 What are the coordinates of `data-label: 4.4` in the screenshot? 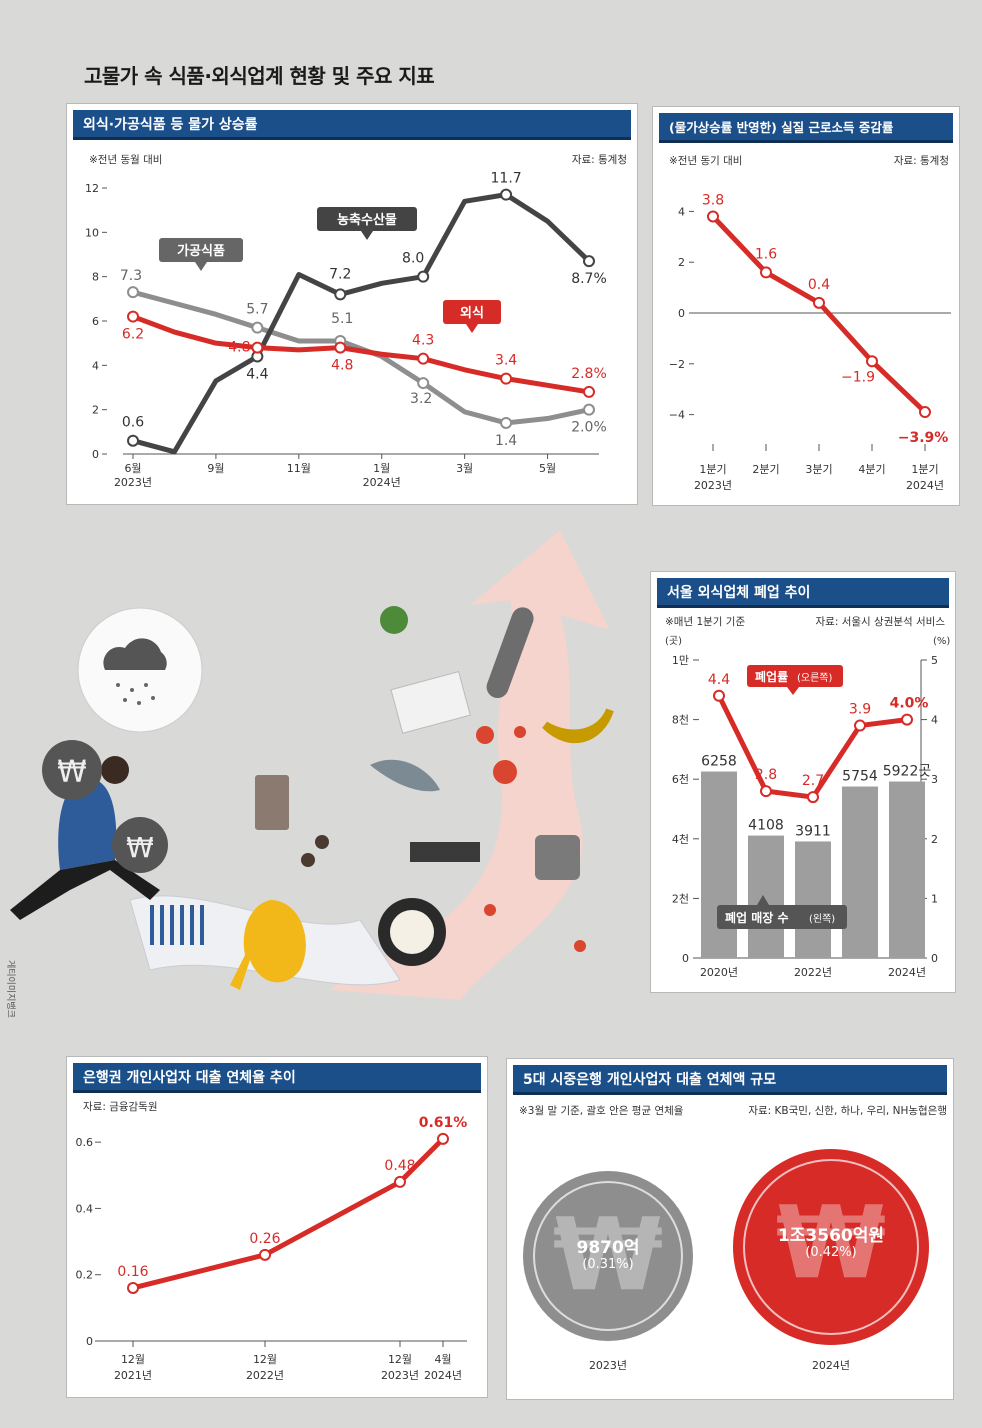 It's located at (719, 680).